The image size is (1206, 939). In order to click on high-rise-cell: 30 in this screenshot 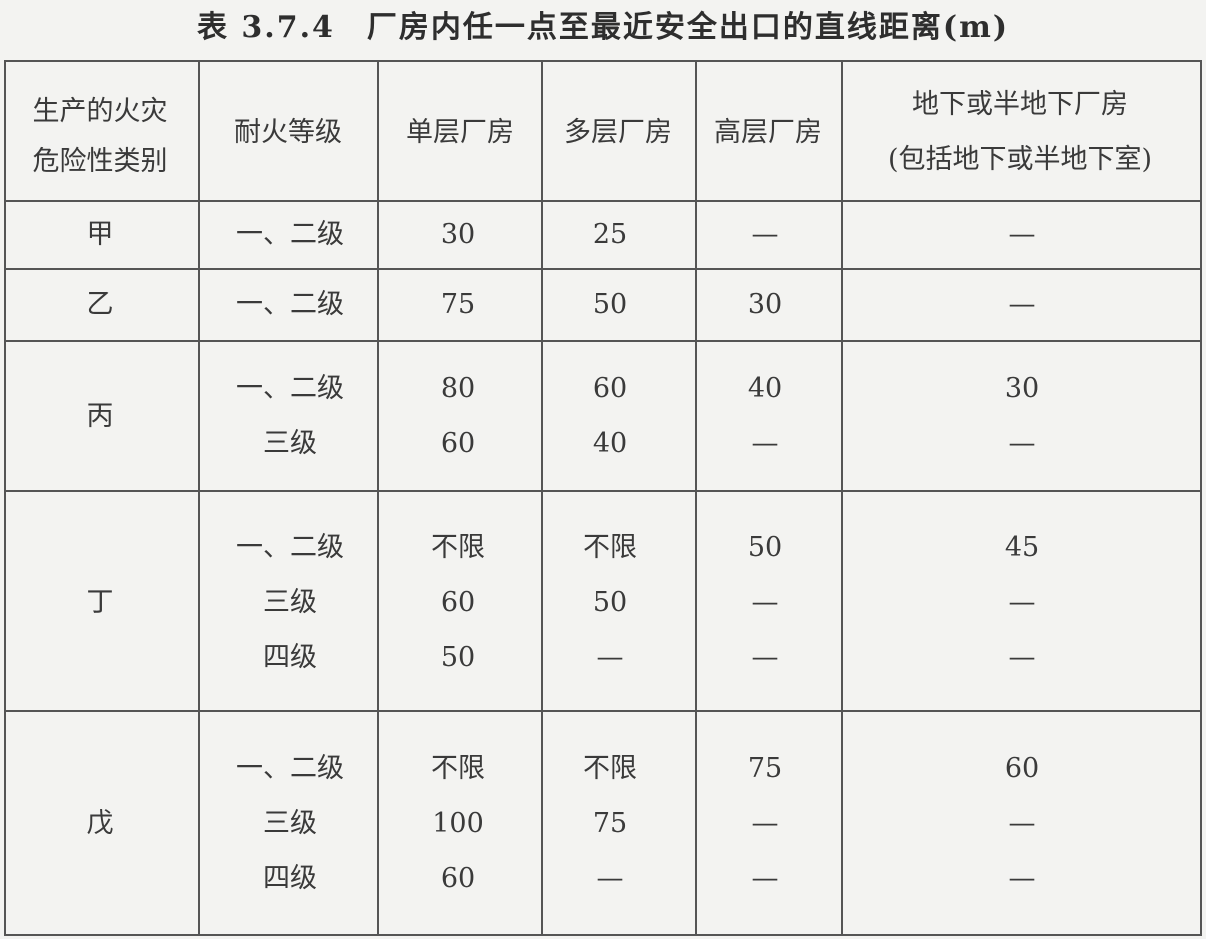, I will do `click(765, 304)`.